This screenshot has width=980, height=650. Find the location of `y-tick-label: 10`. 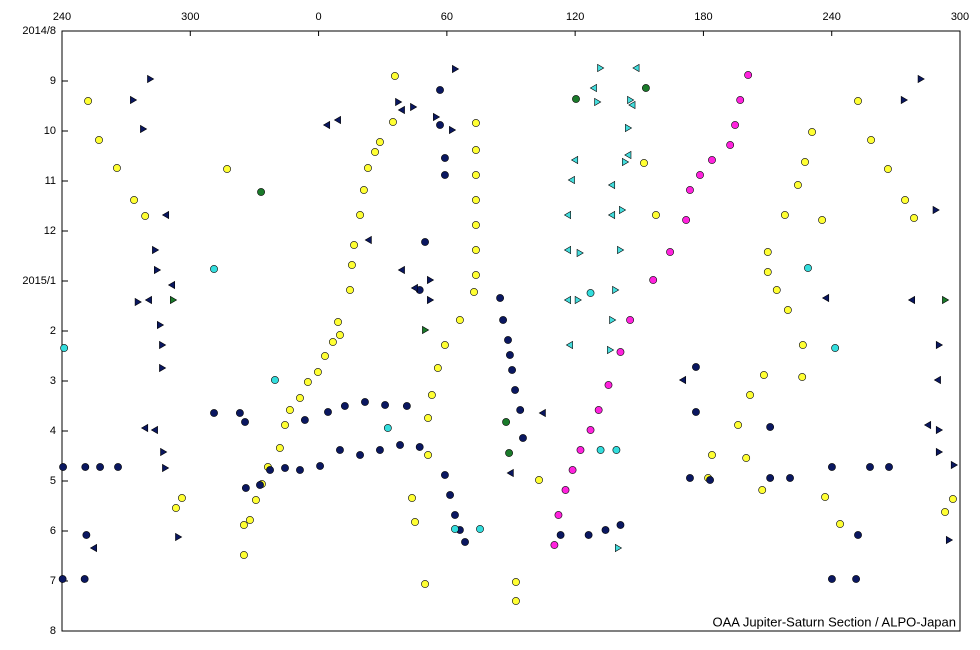

y-tick-label: 10 is located at coordinates (50, 131).